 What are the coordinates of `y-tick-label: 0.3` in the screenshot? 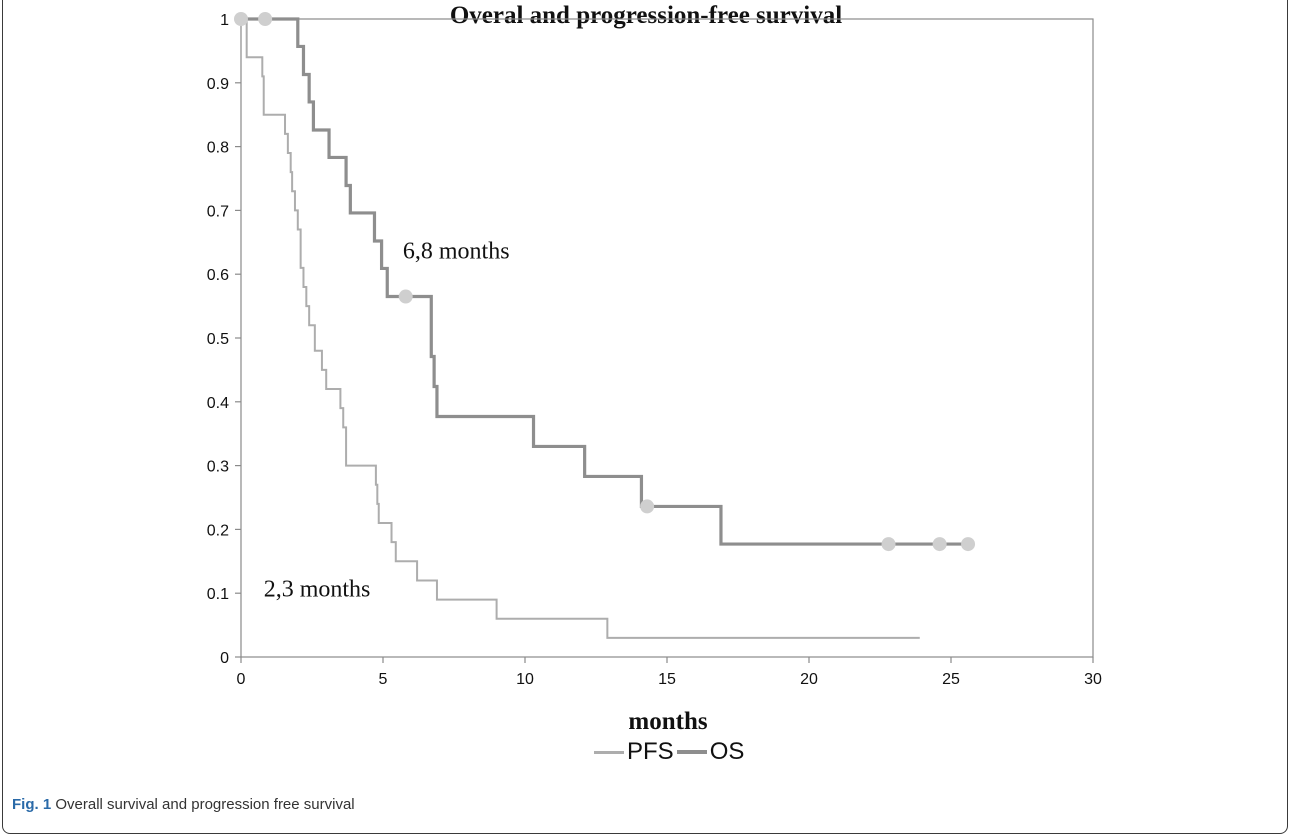 It's located at (218, 467).